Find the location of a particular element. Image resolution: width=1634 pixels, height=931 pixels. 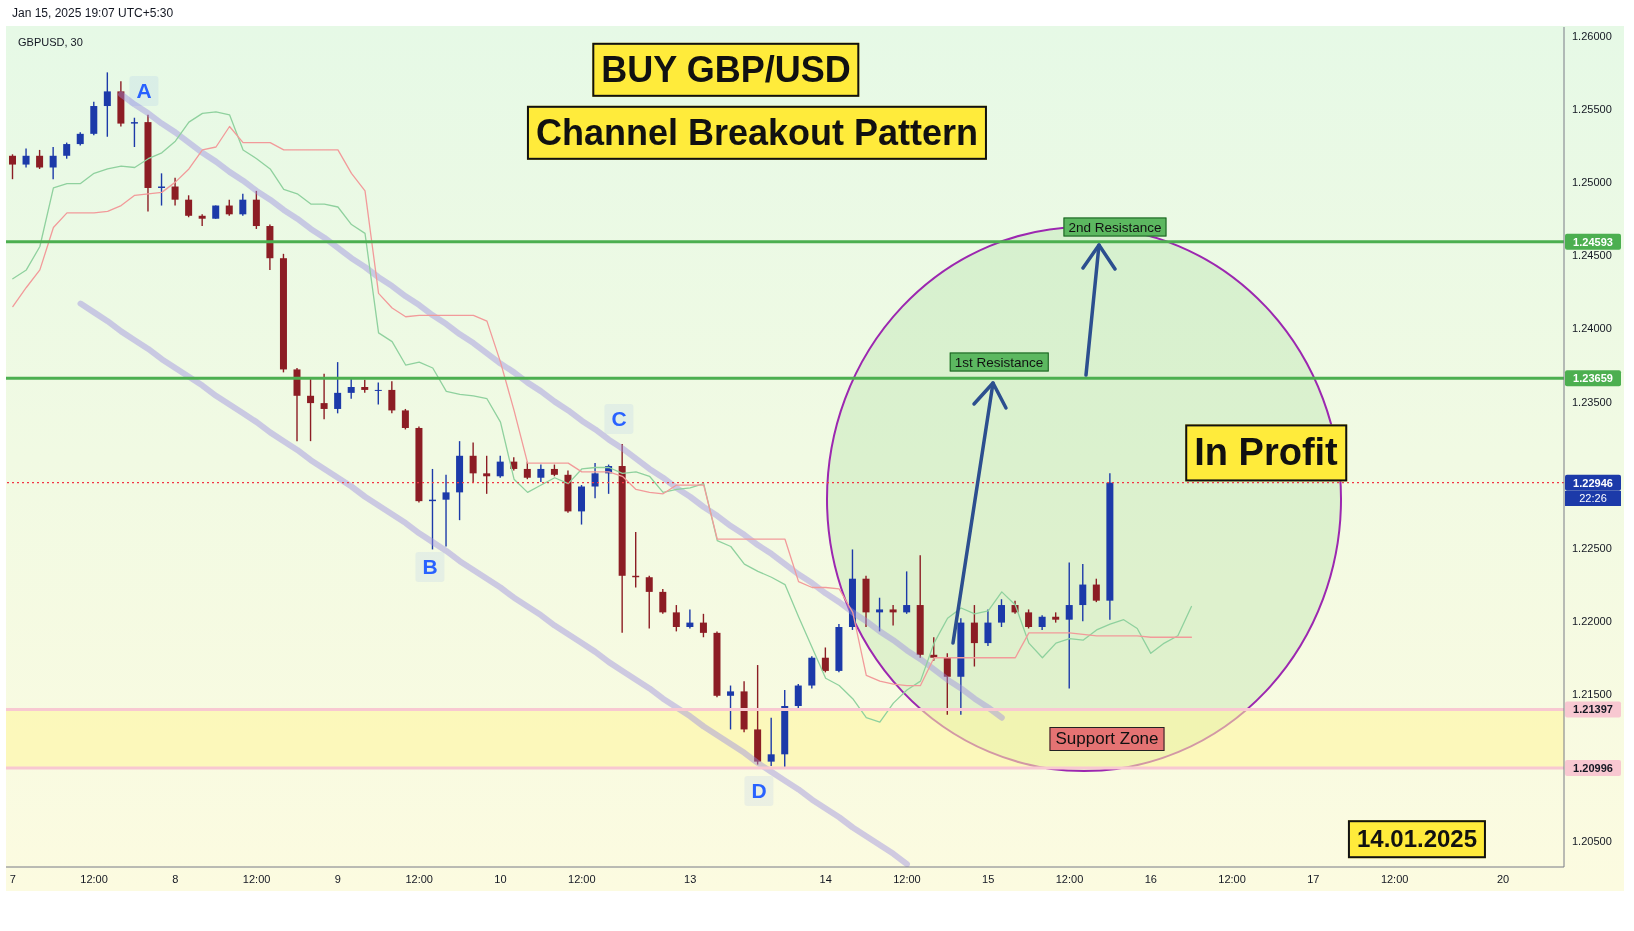

y-tick-label: 1.25500 is located at coordinates (1592, 108).